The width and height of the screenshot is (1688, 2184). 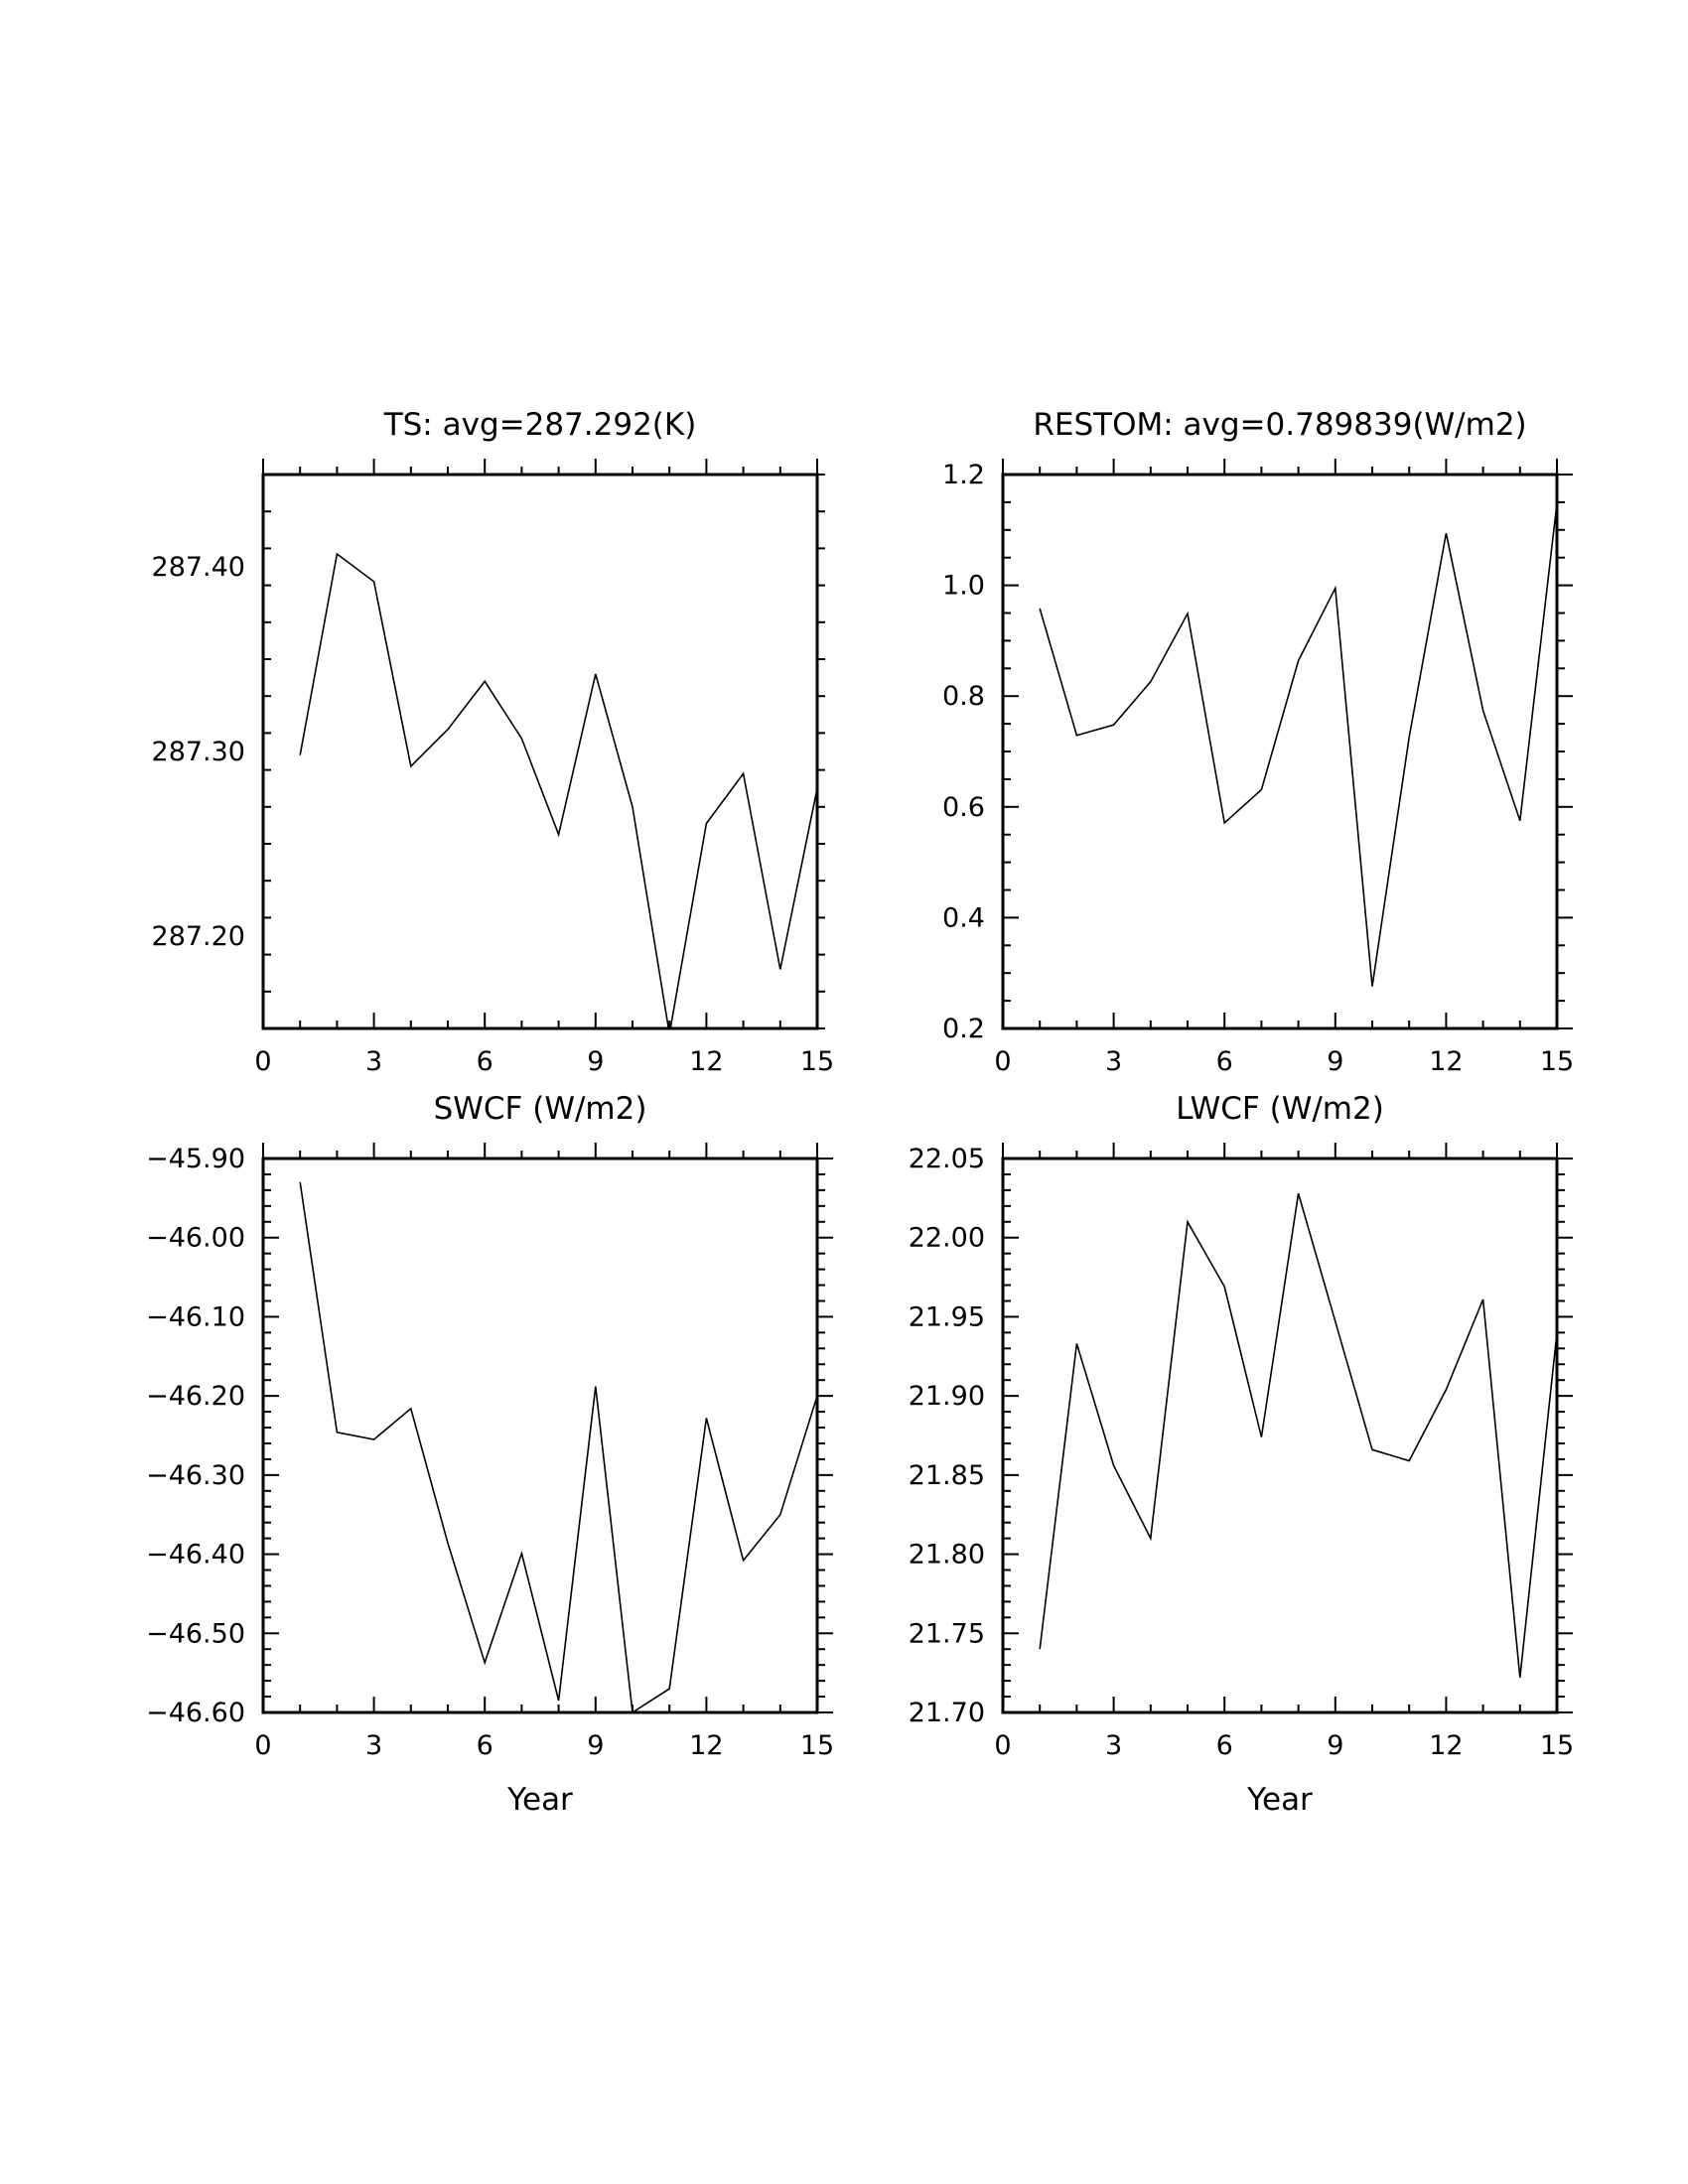 I want to click on y-tick-label: −46.10, so click(x=195, y=1316).